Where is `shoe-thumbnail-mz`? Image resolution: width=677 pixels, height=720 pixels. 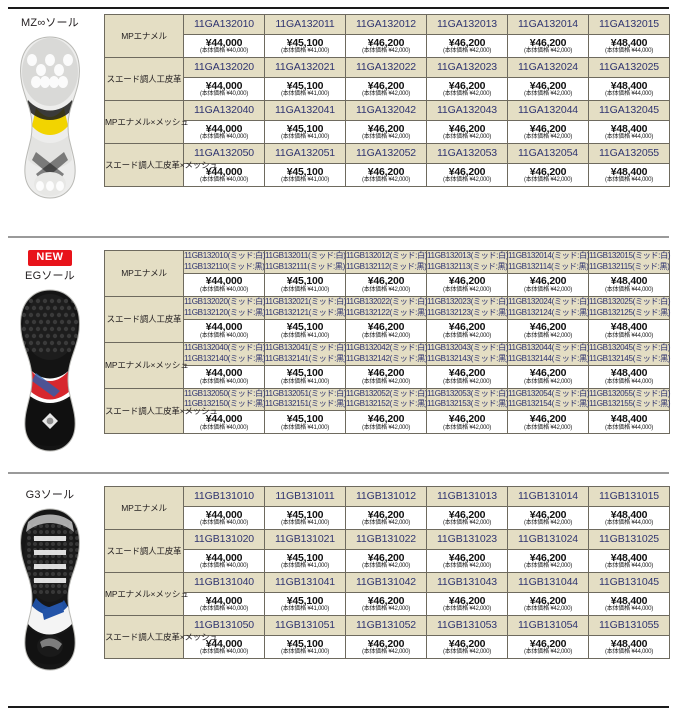 shoe-thumbnail-mz is located at coordinates (50, 118).